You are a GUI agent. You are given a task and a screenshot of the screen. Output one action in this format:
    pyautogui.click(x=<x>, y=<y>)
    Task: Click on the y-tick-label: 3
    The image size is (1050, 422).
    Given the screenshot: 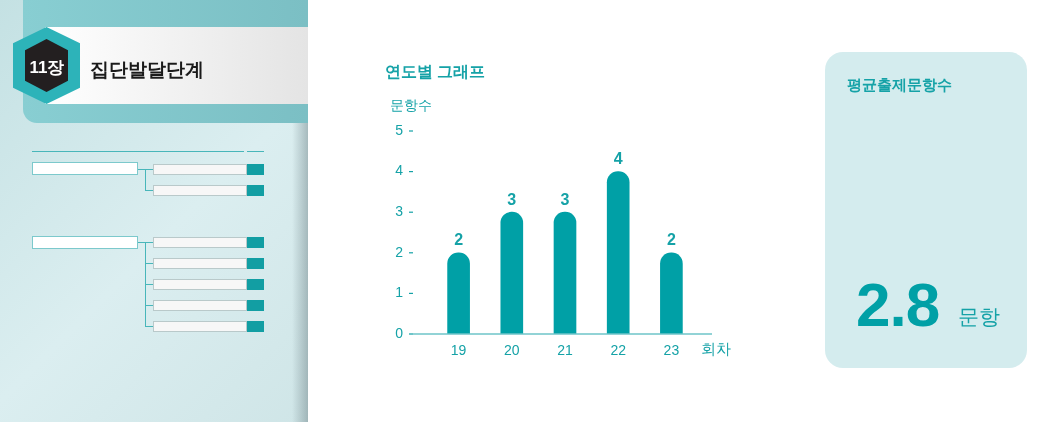 What is the action you would take?
    pyautogui.click(x=399, y=211)
    